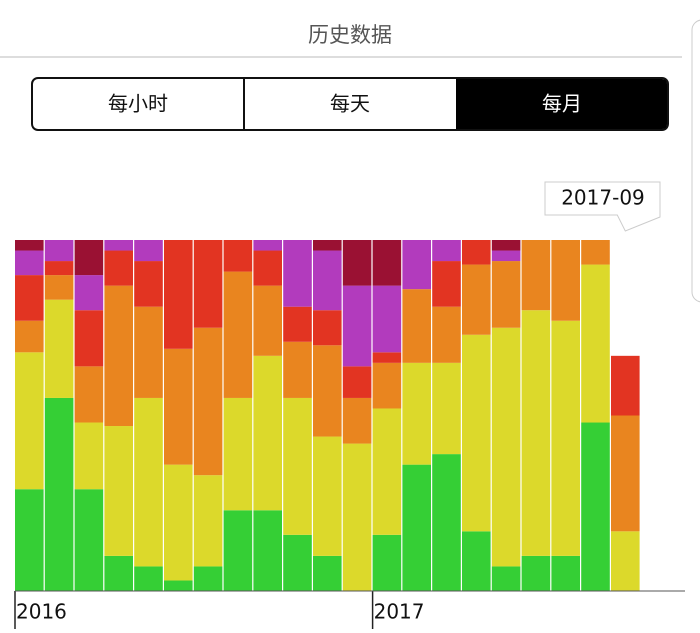 This screenshot has height=633, width=700. I want to click on tooltip-box, so click(602, 206).